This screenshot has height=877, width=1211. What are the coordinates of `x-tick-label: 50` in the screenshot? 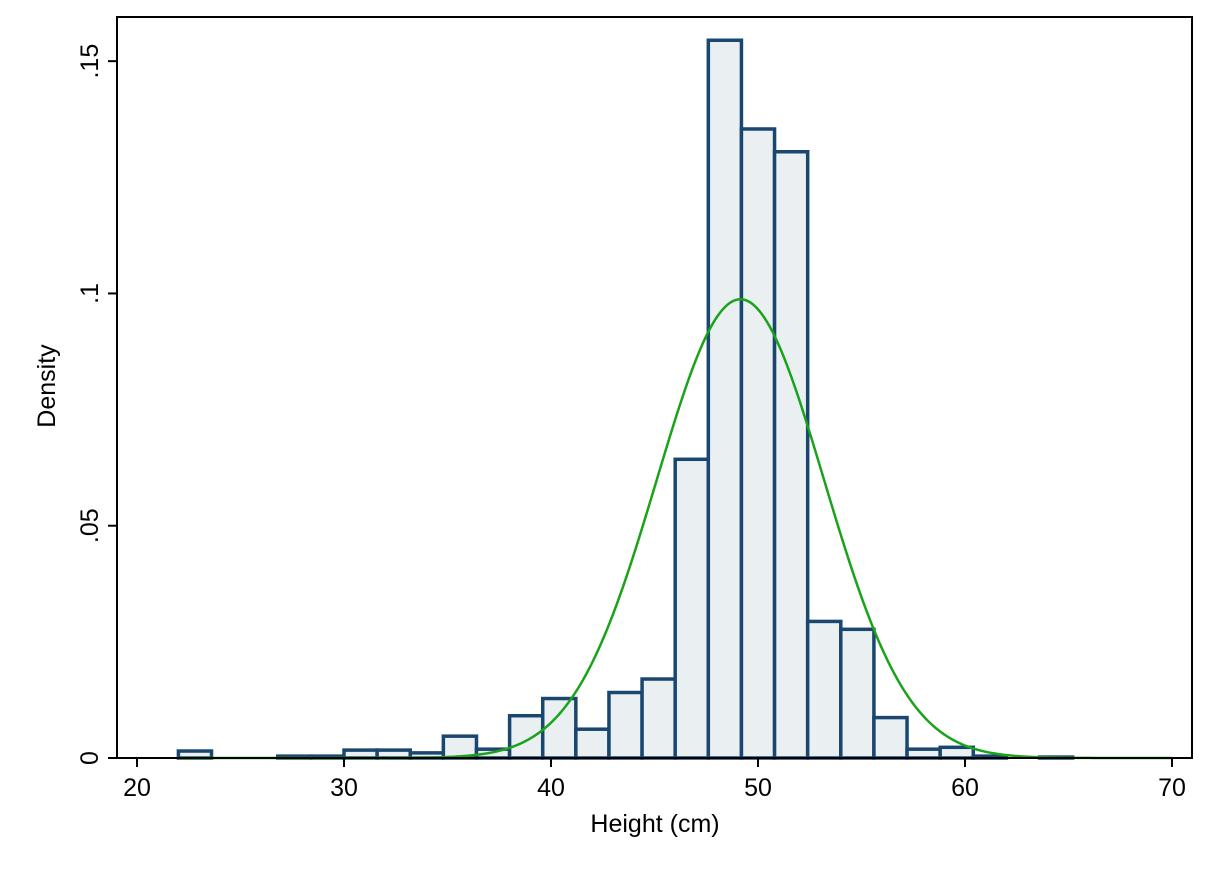 It's located at (758, 788).